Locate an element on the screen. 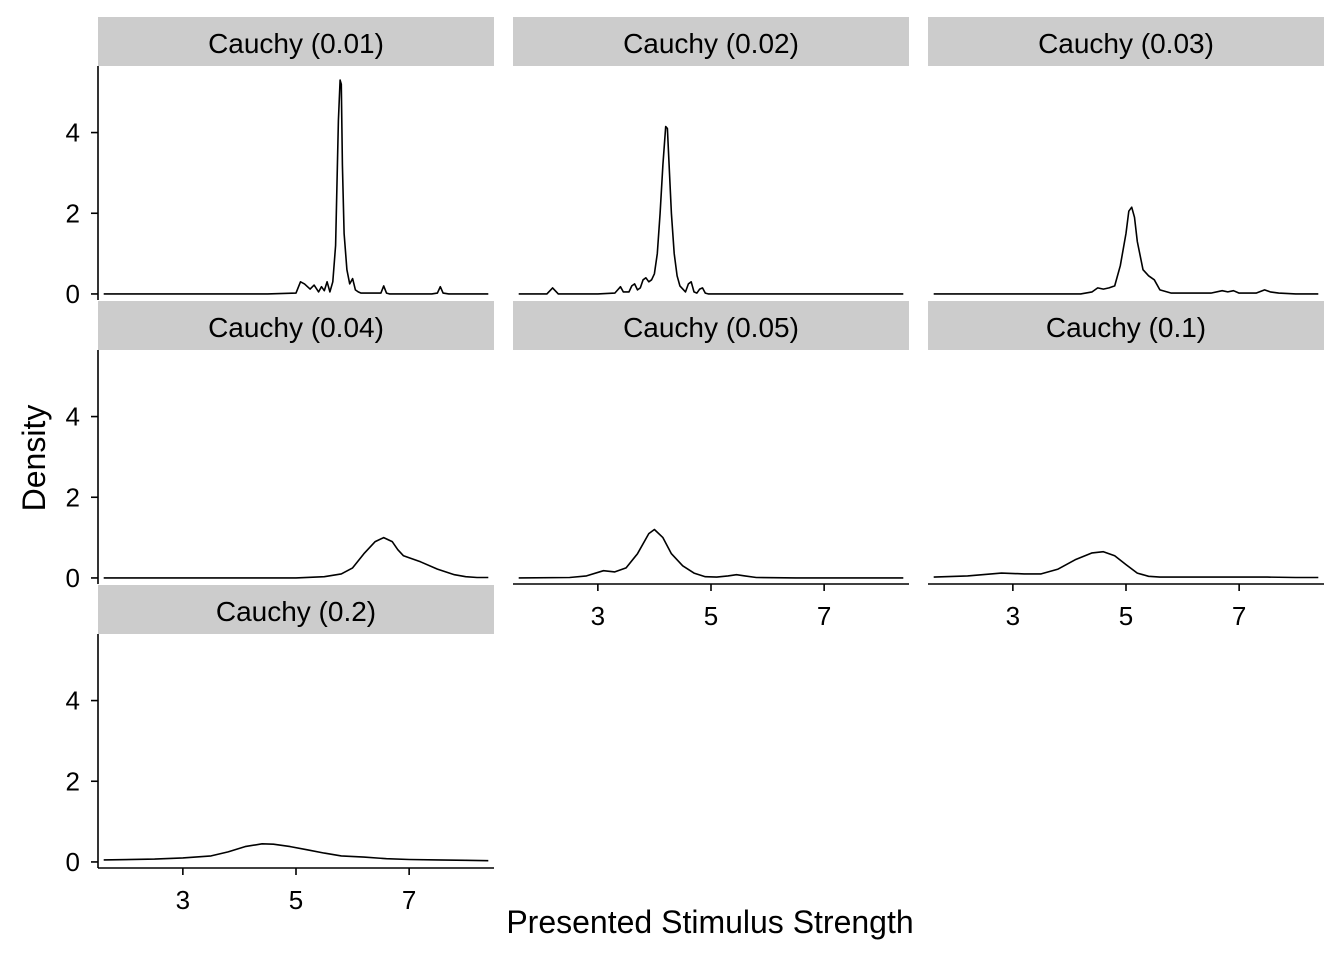 Image resolution: width=1344 pixels, height=960 pixels. facet-title: Cauchy (0.02) is located at coordinates (711, 43).